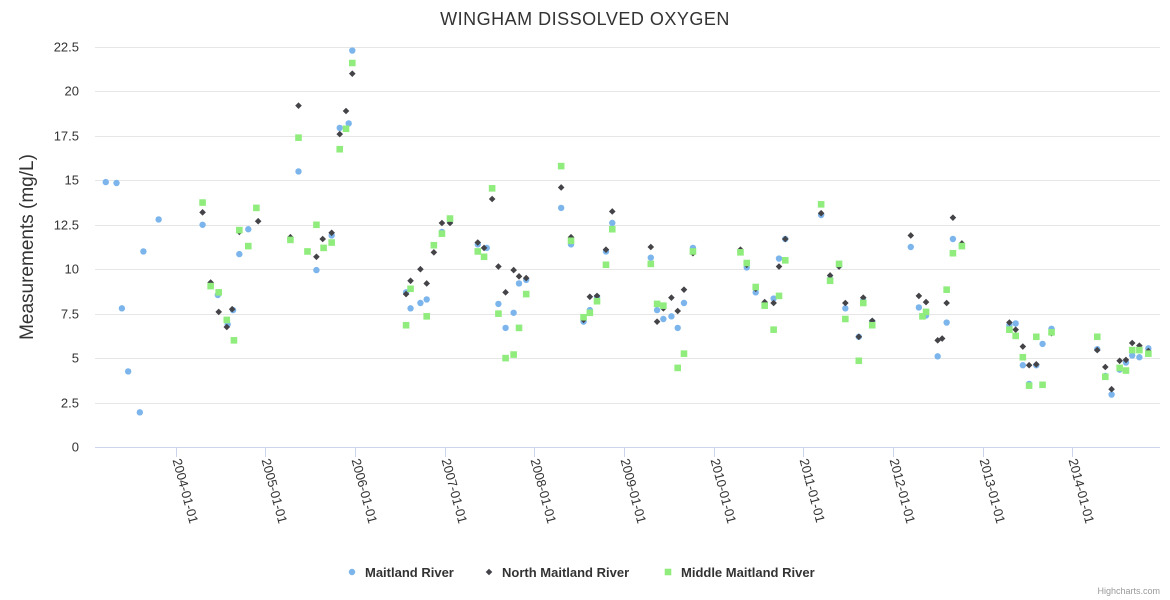  What do you see at coordinates (739, 572) in the screenshot?
I see `legend-item: Middle Maitland River` at bounding box center [739, 572].